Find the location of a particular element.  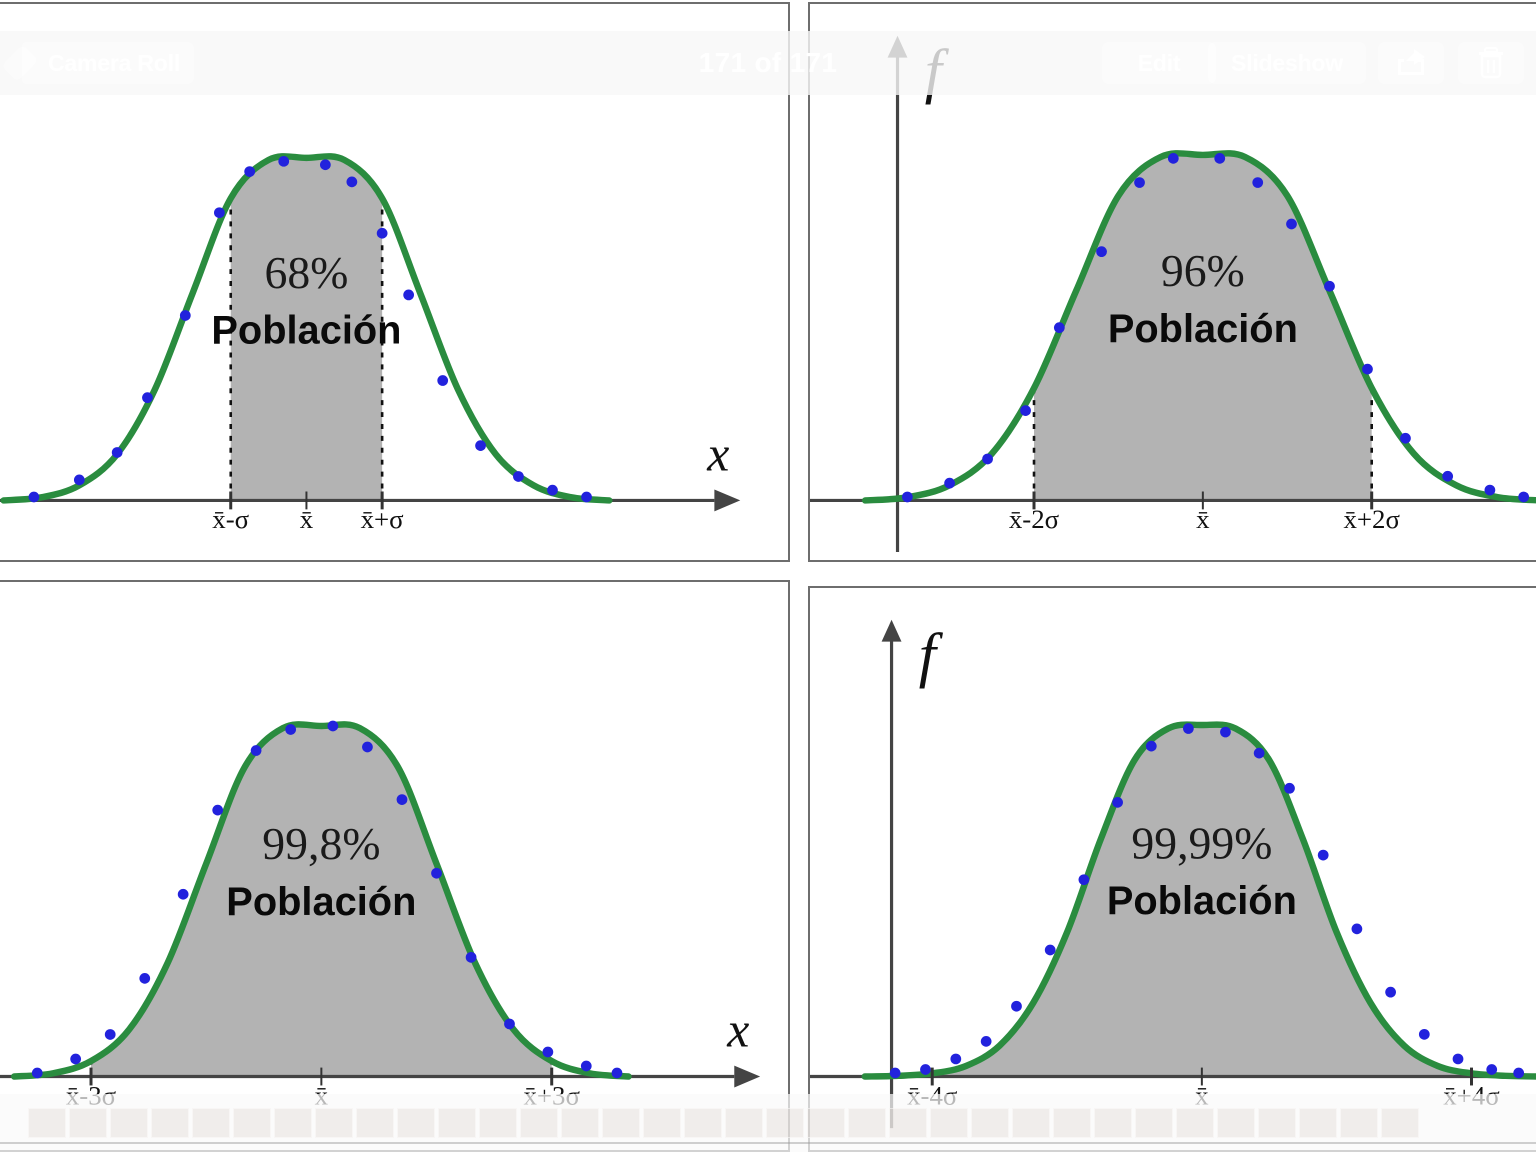

x-axis-tick-label: x̄-2σ is located at coordinates (1034, 519).